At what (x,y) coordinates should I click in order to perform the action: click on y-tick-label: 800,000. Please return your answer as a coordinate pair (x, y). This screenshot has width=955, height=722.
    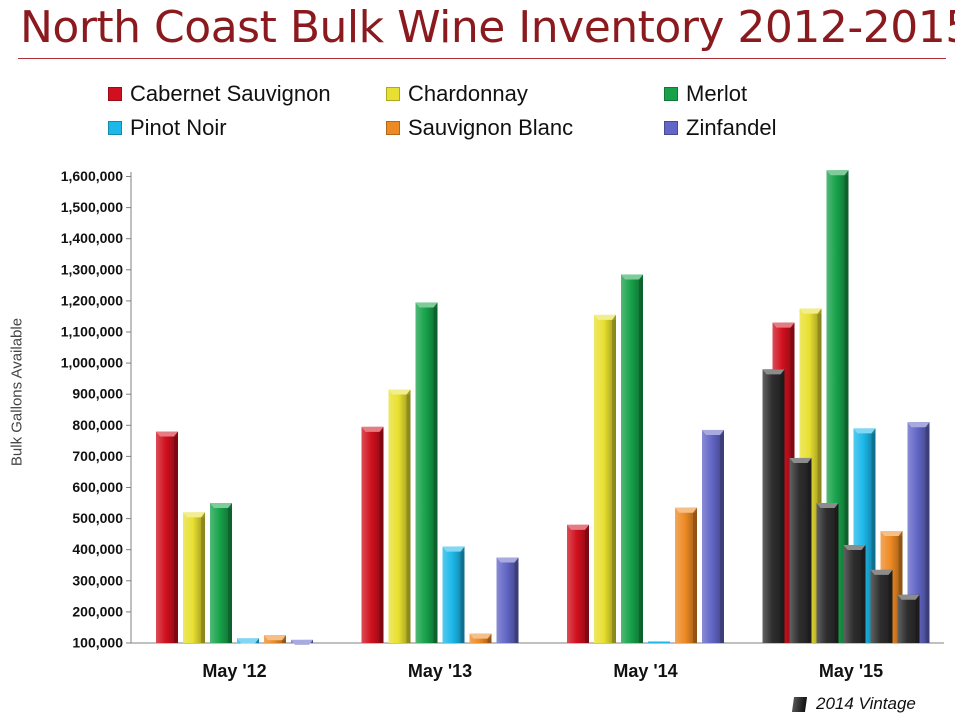
    Looking at the image, I should click on (97, 425).